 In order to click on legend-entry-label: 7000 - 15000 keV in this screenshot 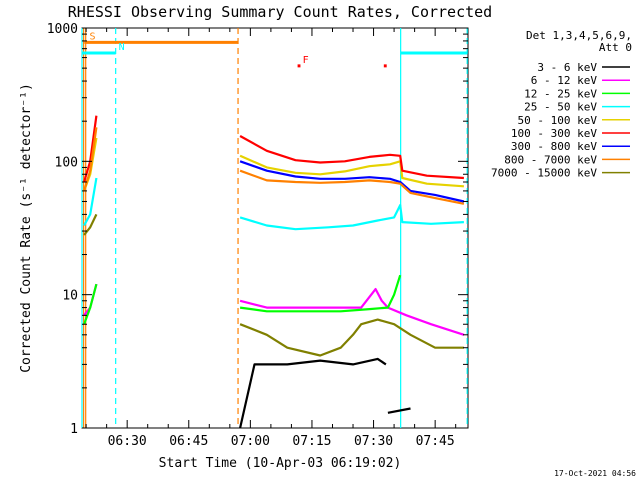, I will do `click(544, 173)`.